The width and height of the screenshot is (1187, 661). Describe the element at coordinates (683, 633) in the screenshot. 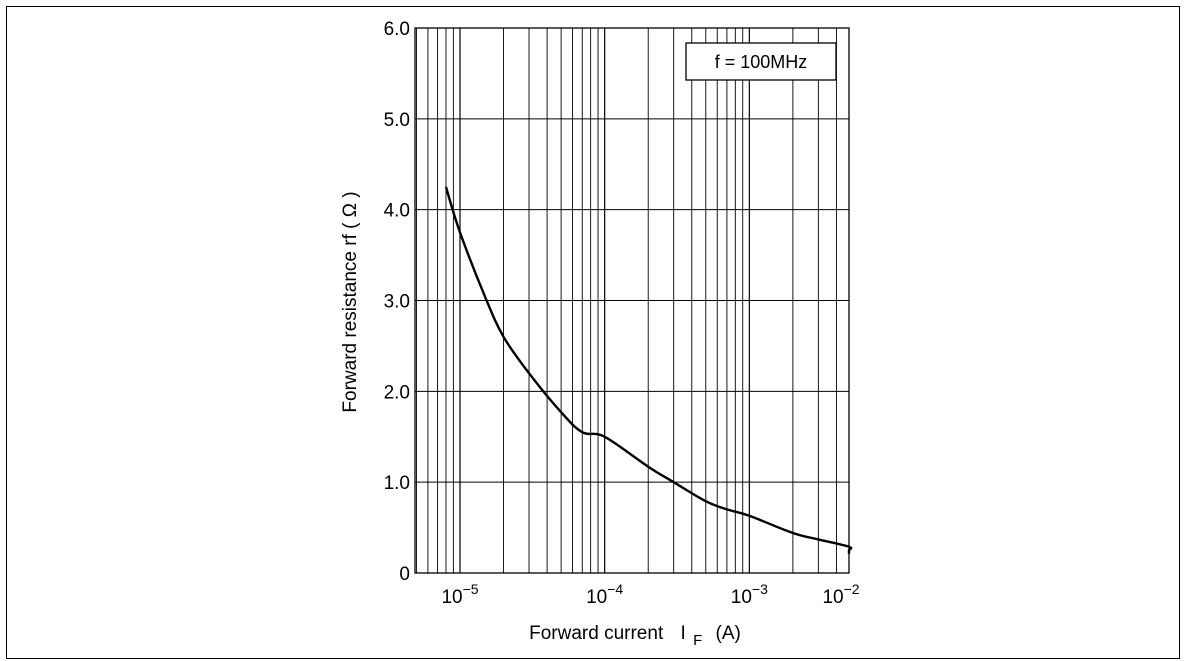

I see `x-axis-label-symbol: I` at that location.